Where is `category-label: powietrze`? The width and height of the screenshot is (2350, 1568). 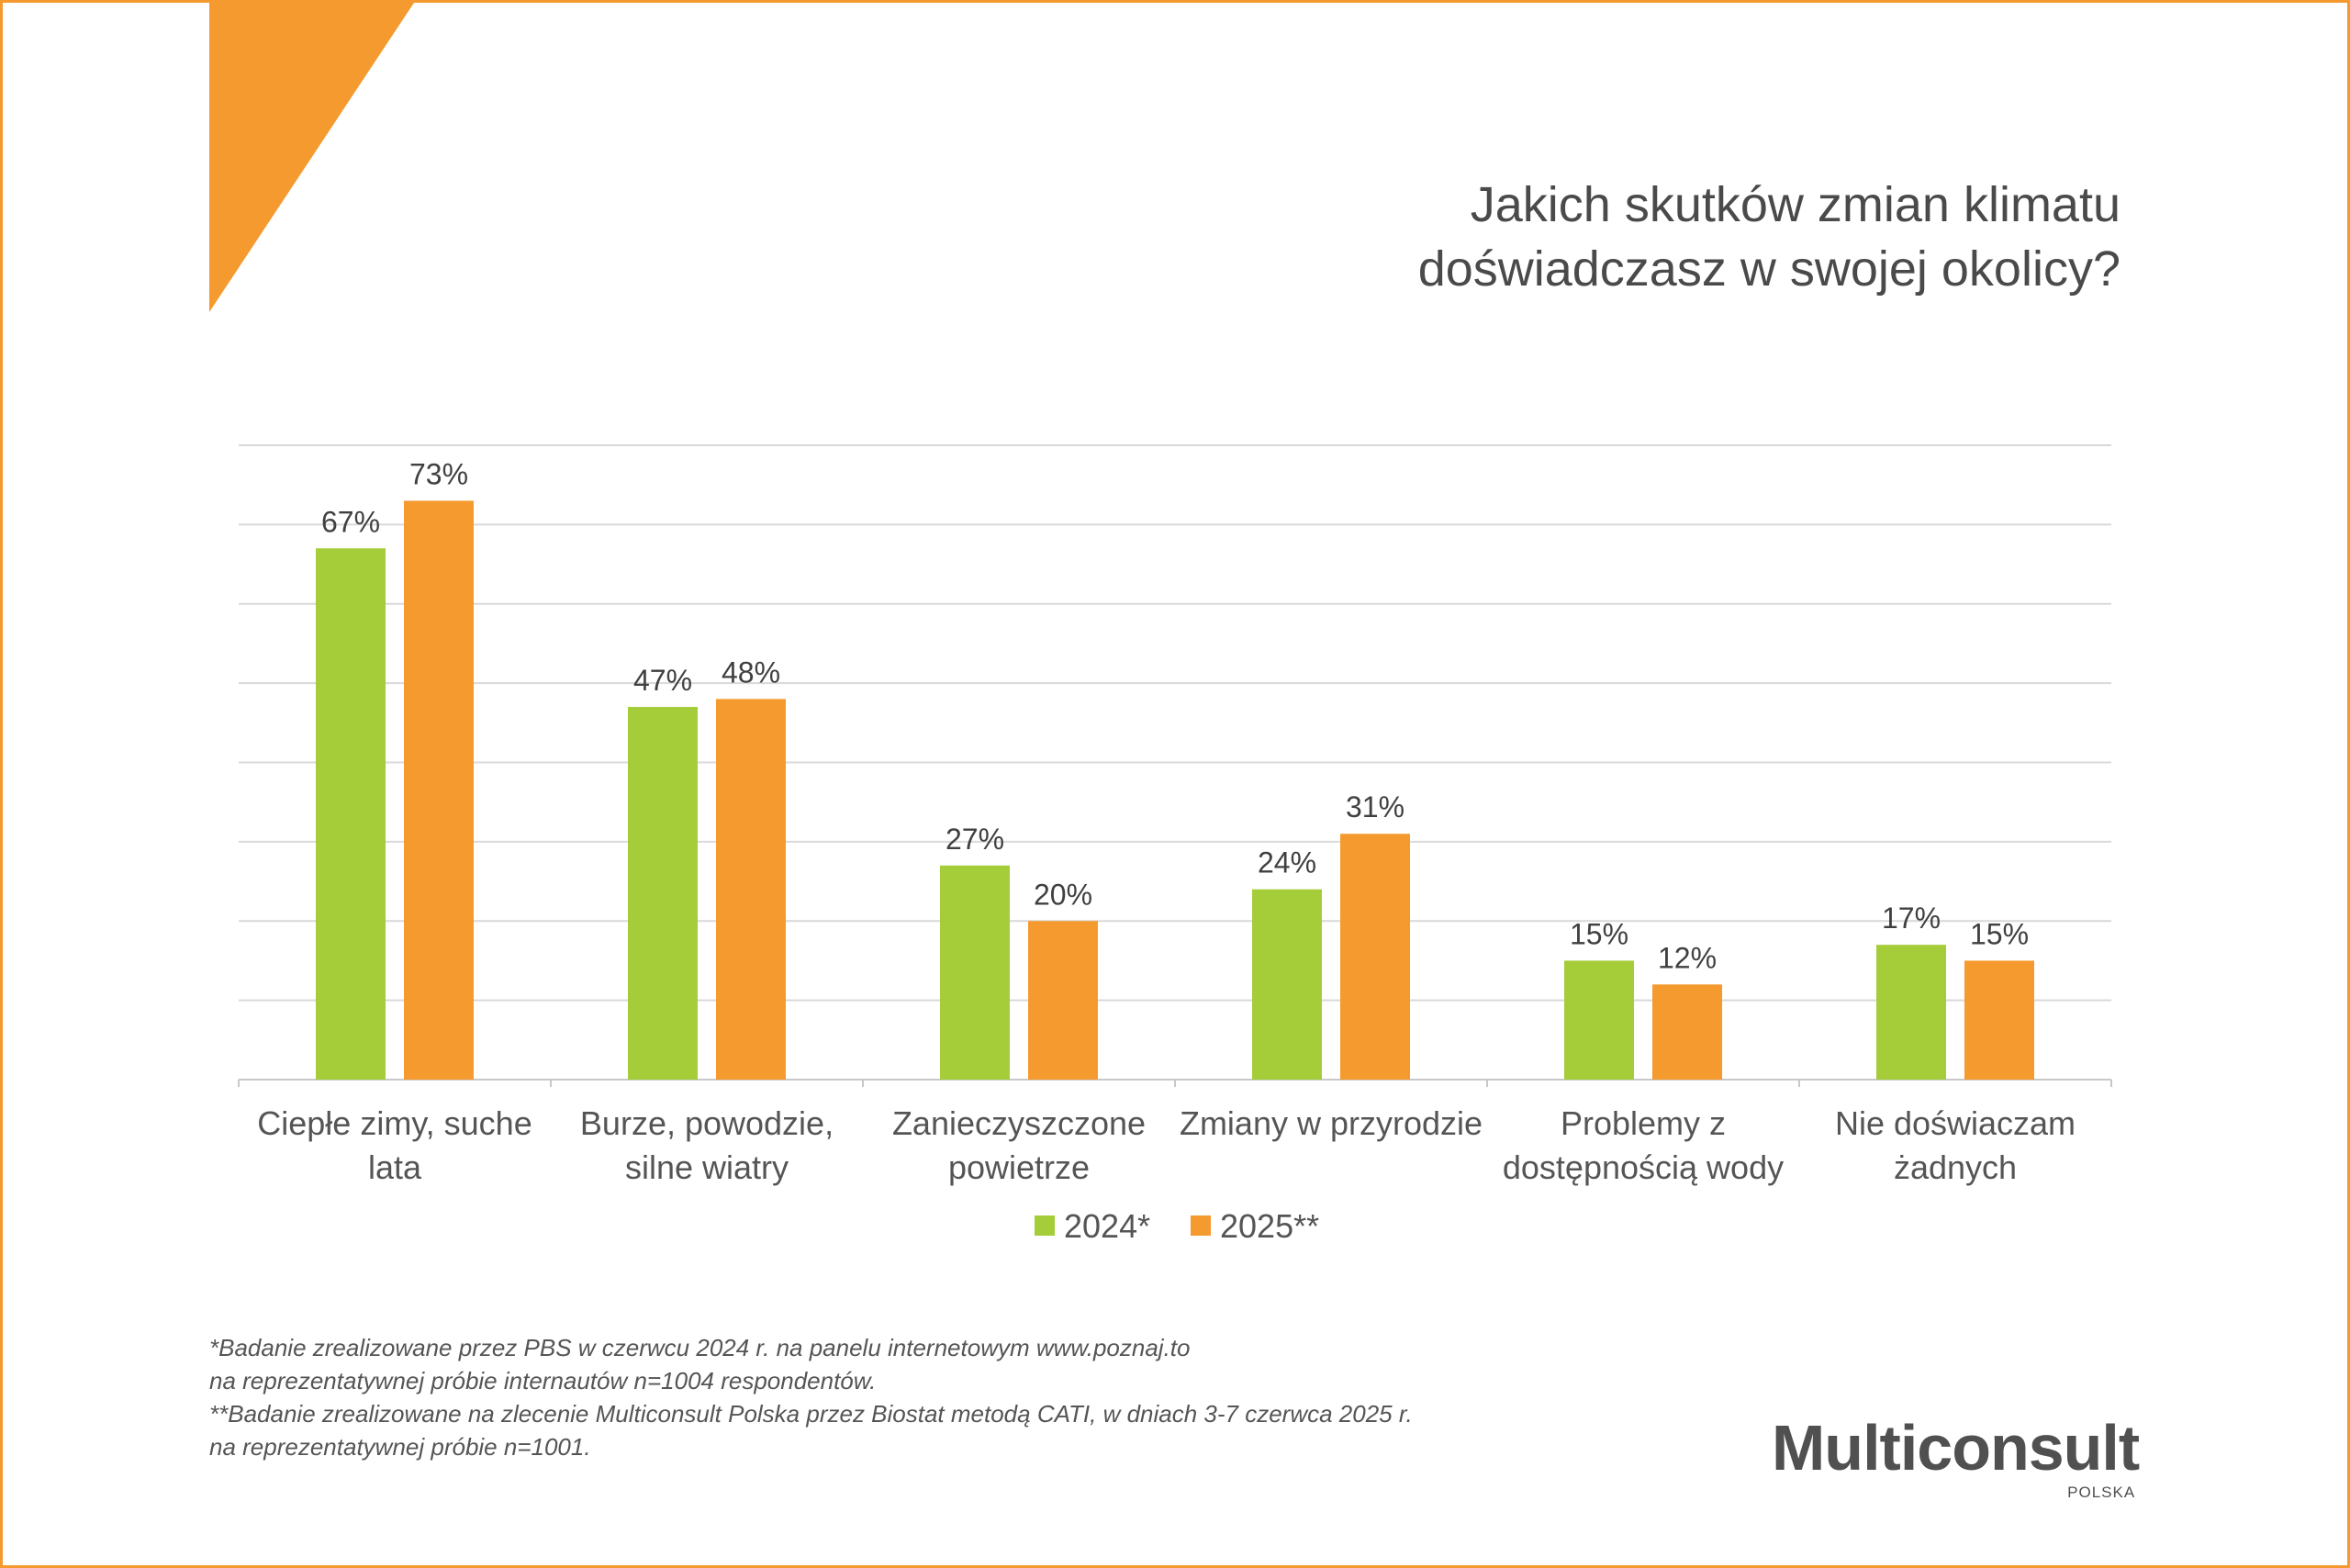
category-label: powietrze is located at coordinates (1019, 1167).